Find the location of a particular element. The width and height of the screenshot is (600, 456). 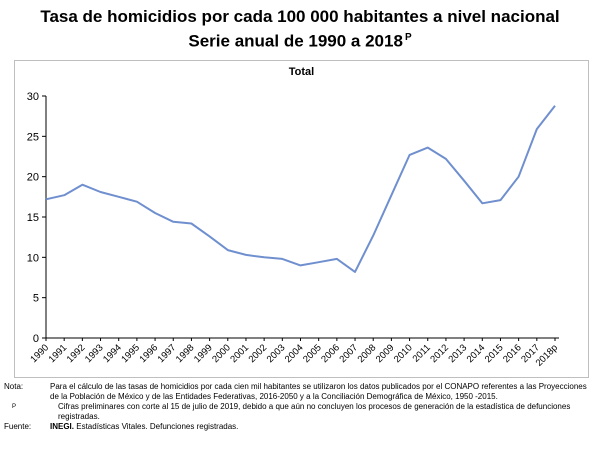

x-tick-label: 2003 is located at coordinates (276, 353).